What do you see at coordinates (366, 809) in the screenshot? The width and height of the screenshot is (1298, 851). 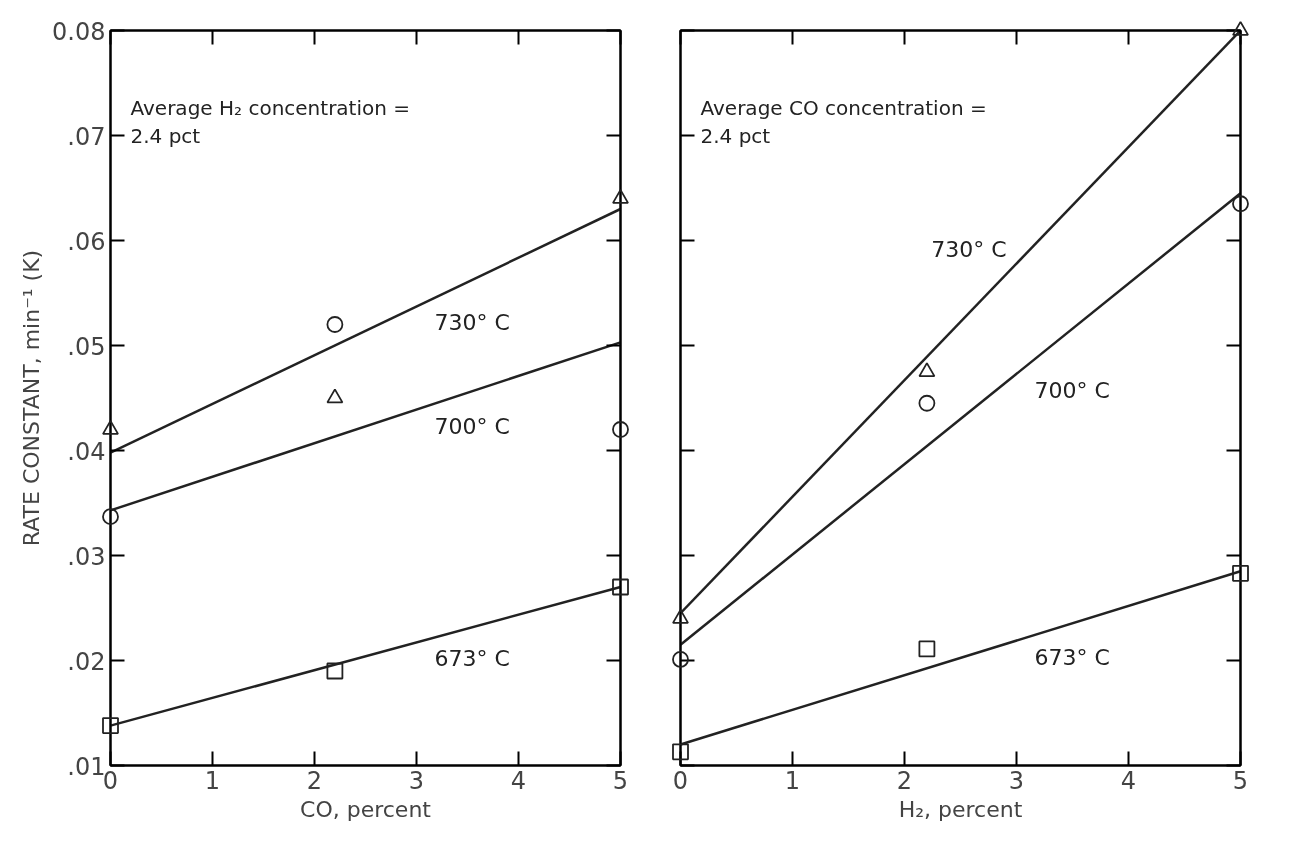 I see `x-axis-title: CO, percent` at bounding box center [366, 809].